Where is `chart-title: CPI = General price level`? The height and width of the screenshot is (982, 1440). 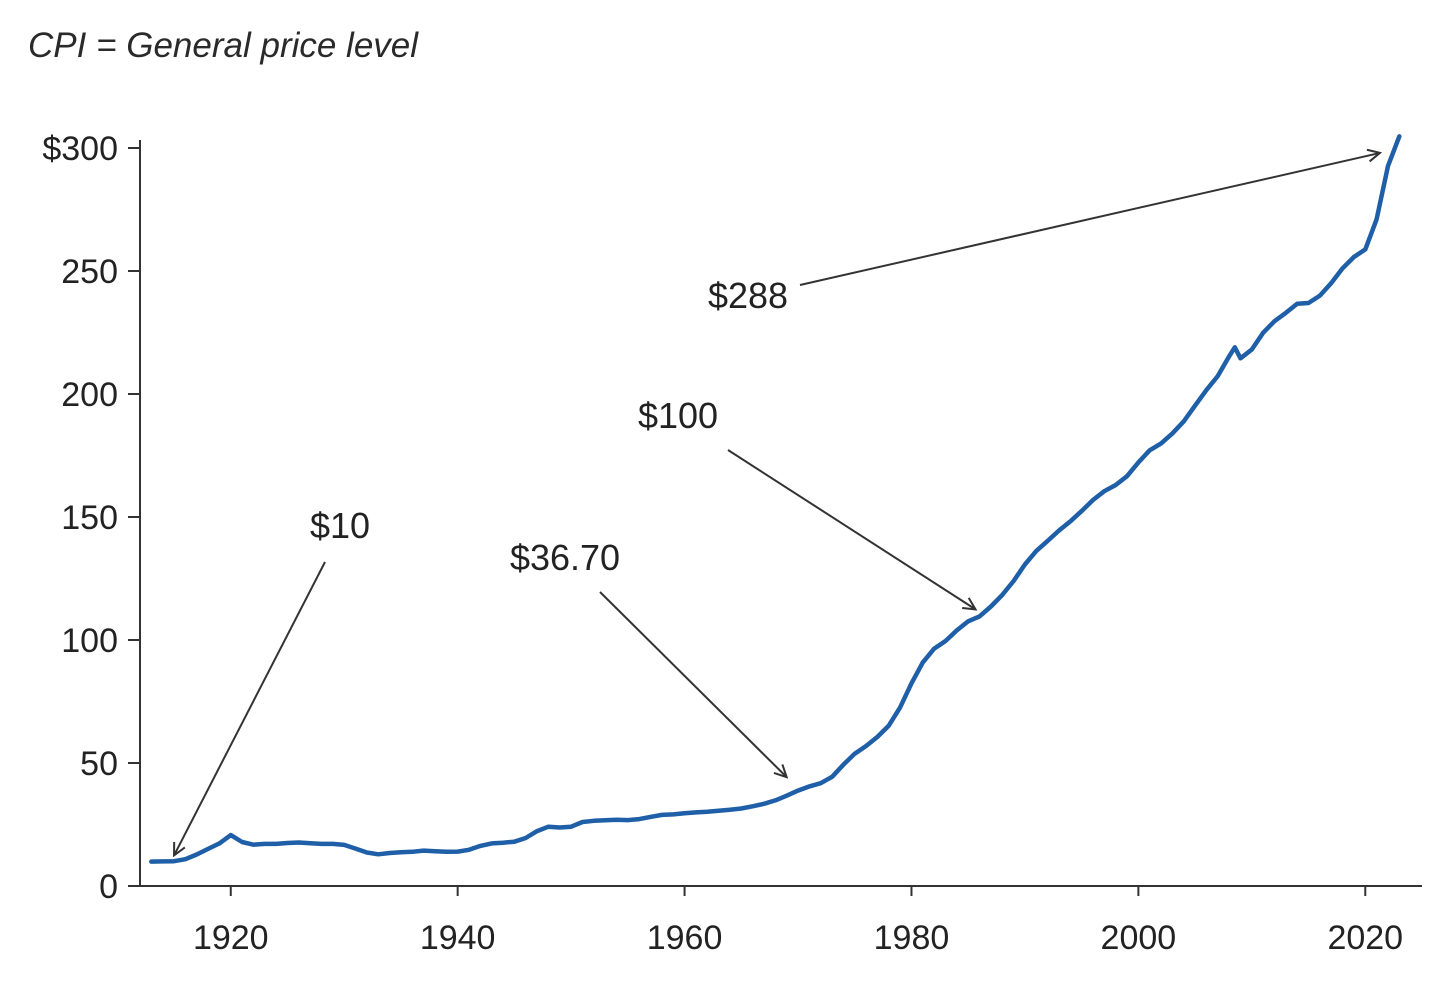
chart-title: CPI = General price level is located at coordinates (223, 45).